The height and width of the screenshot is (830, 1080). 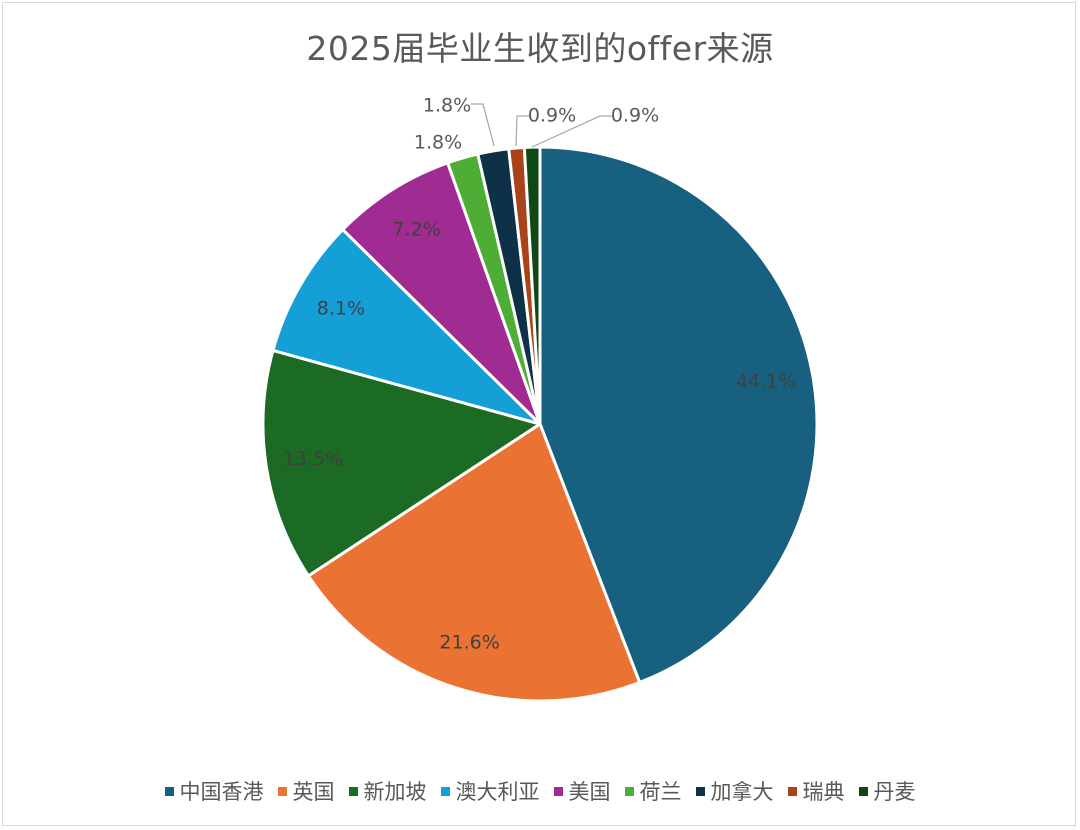 I want to click on legend-label: 丹麦, so click(x=894, y=792).